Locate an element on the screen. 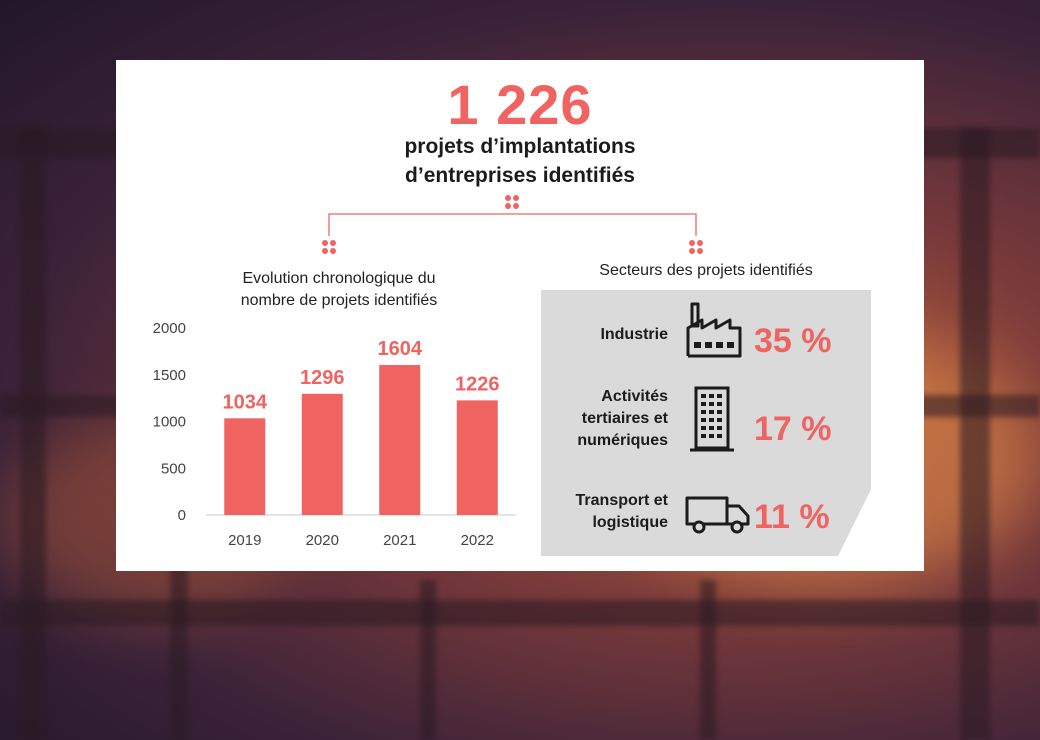  chart-title-line-1: Evolution chronologique du is located at coordinates (339, 278).